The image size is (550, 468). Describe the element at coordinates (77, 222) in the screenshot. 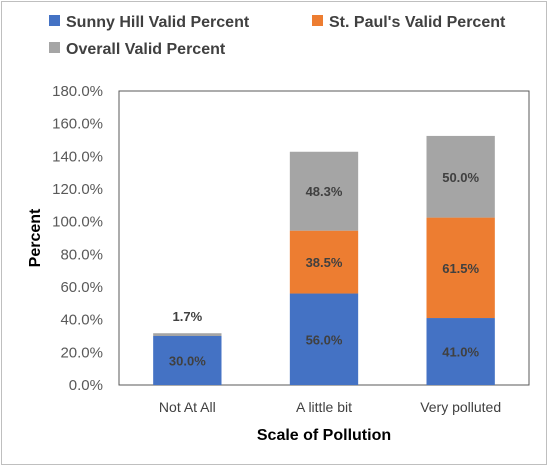

I see `y-tick-label: 100.0%` at that location.